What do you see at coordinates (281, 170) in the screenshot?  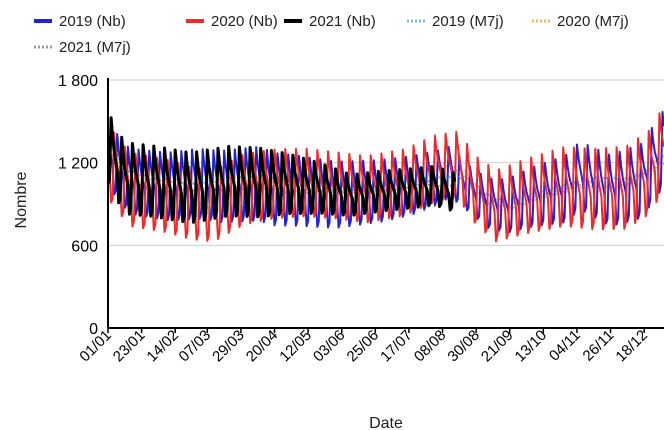 I see `series-line` at bounding box center [281, 170].